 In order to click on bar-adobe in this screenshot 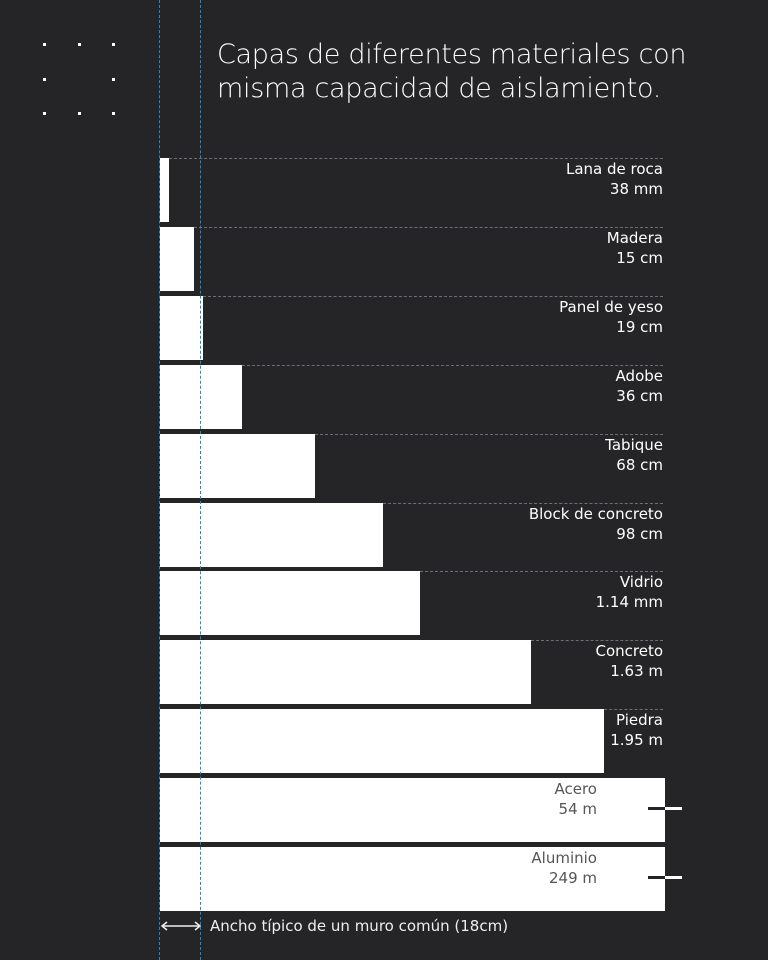, I will do `click(201, 397)`.